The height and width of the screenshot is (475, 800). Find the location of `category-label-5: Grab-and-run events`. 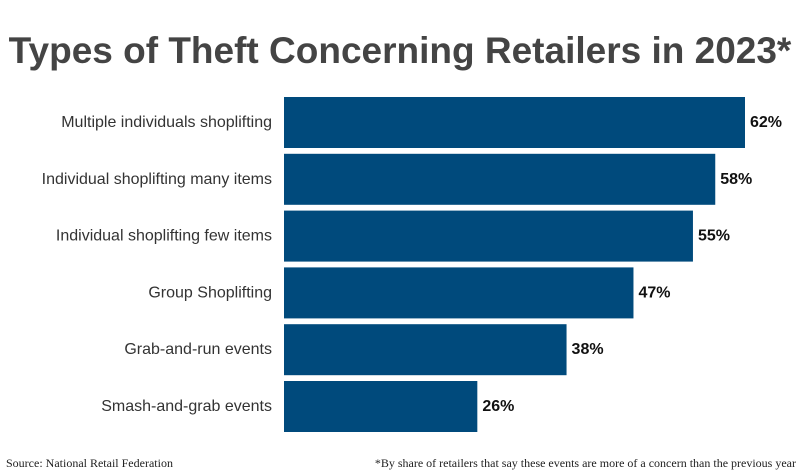

category-label-5: Grab-and-run events is located at coordinates (198, 349).